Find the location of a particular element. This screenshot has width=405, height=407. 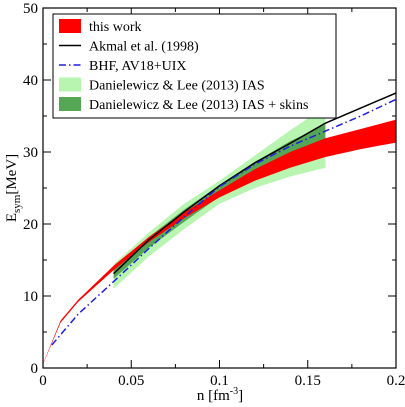

y-tick-label: 30 is located at coordinates (30, 153).